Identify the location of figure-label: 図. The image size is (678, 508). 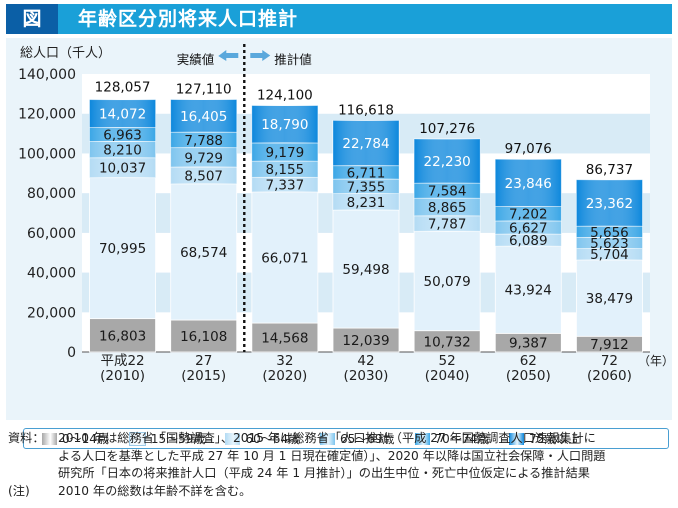
(32, 19).